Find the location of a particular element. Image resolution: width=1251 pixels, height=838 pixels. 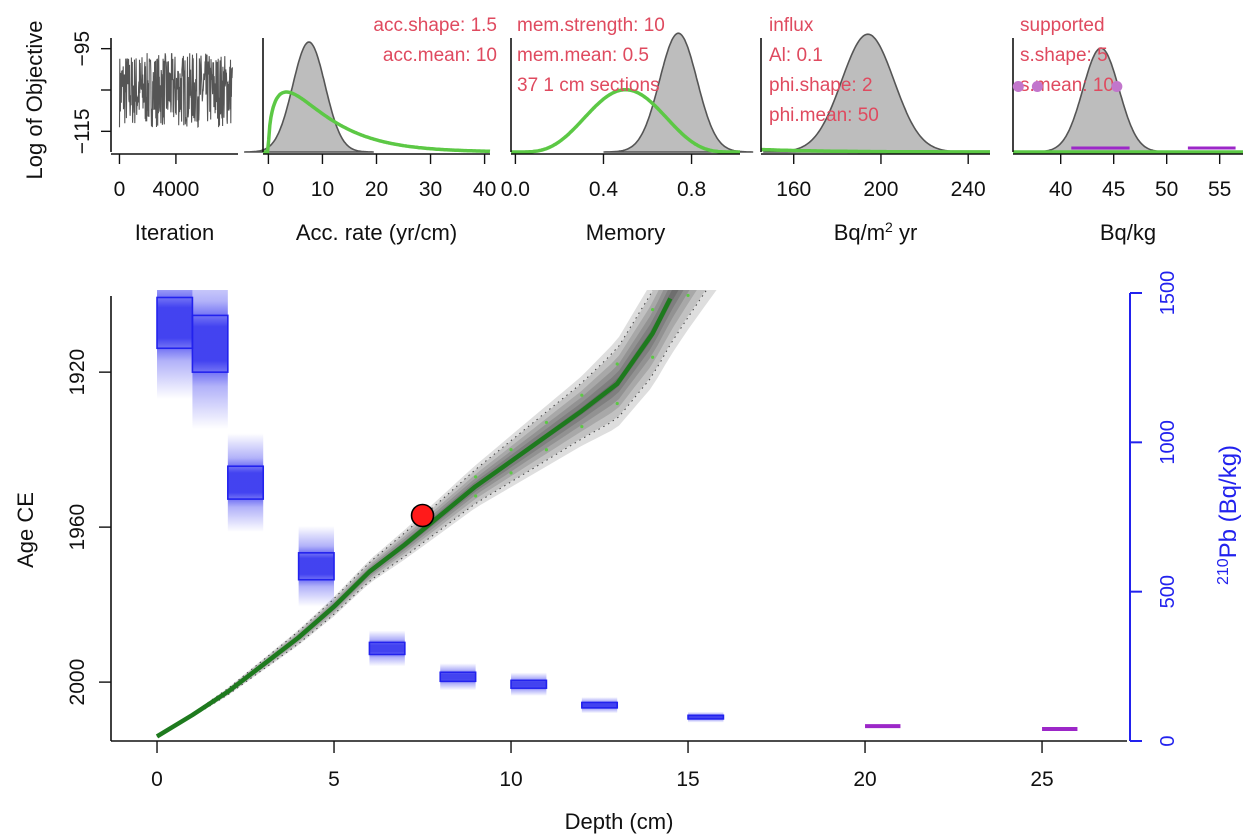

memory-x-tick-label: 0.4 is located at coordinates (604, 189).